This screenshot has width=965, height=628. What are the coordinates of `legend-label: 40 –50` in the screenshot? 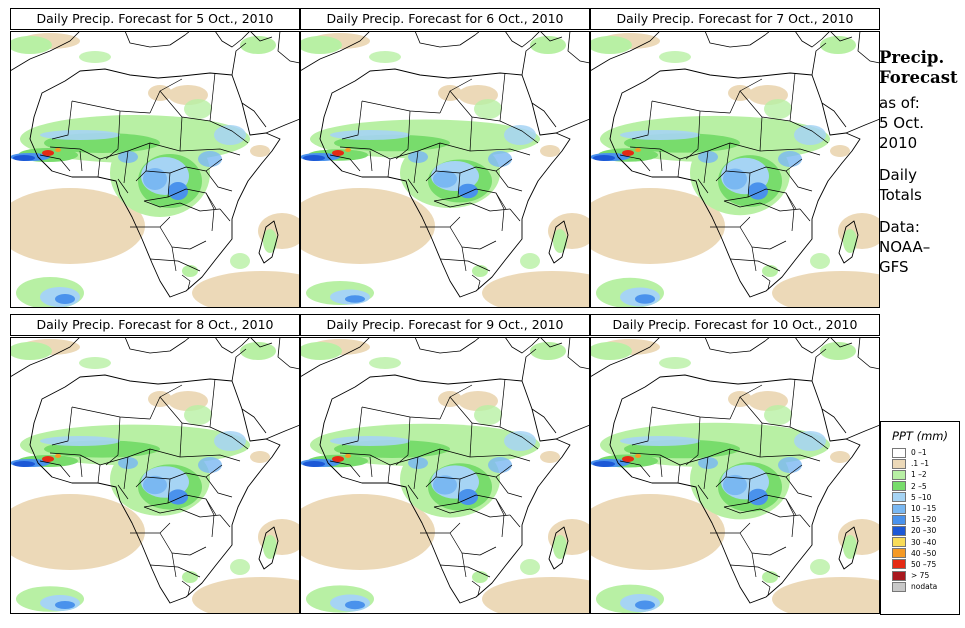 It's located at (924, 553).